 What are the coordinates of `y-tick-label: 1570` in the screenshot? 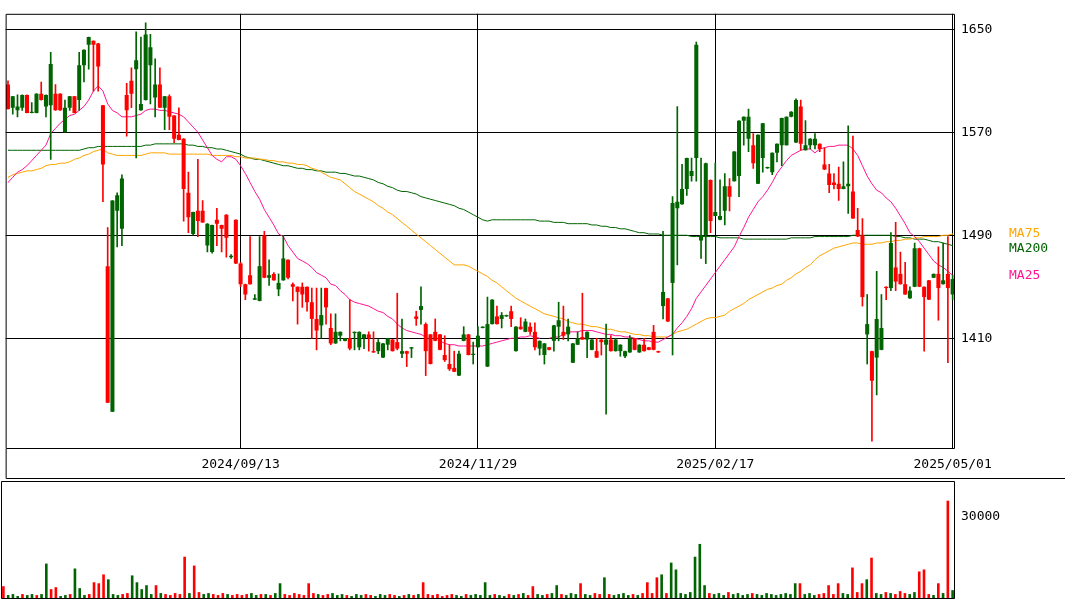 It's located at (977, 131).